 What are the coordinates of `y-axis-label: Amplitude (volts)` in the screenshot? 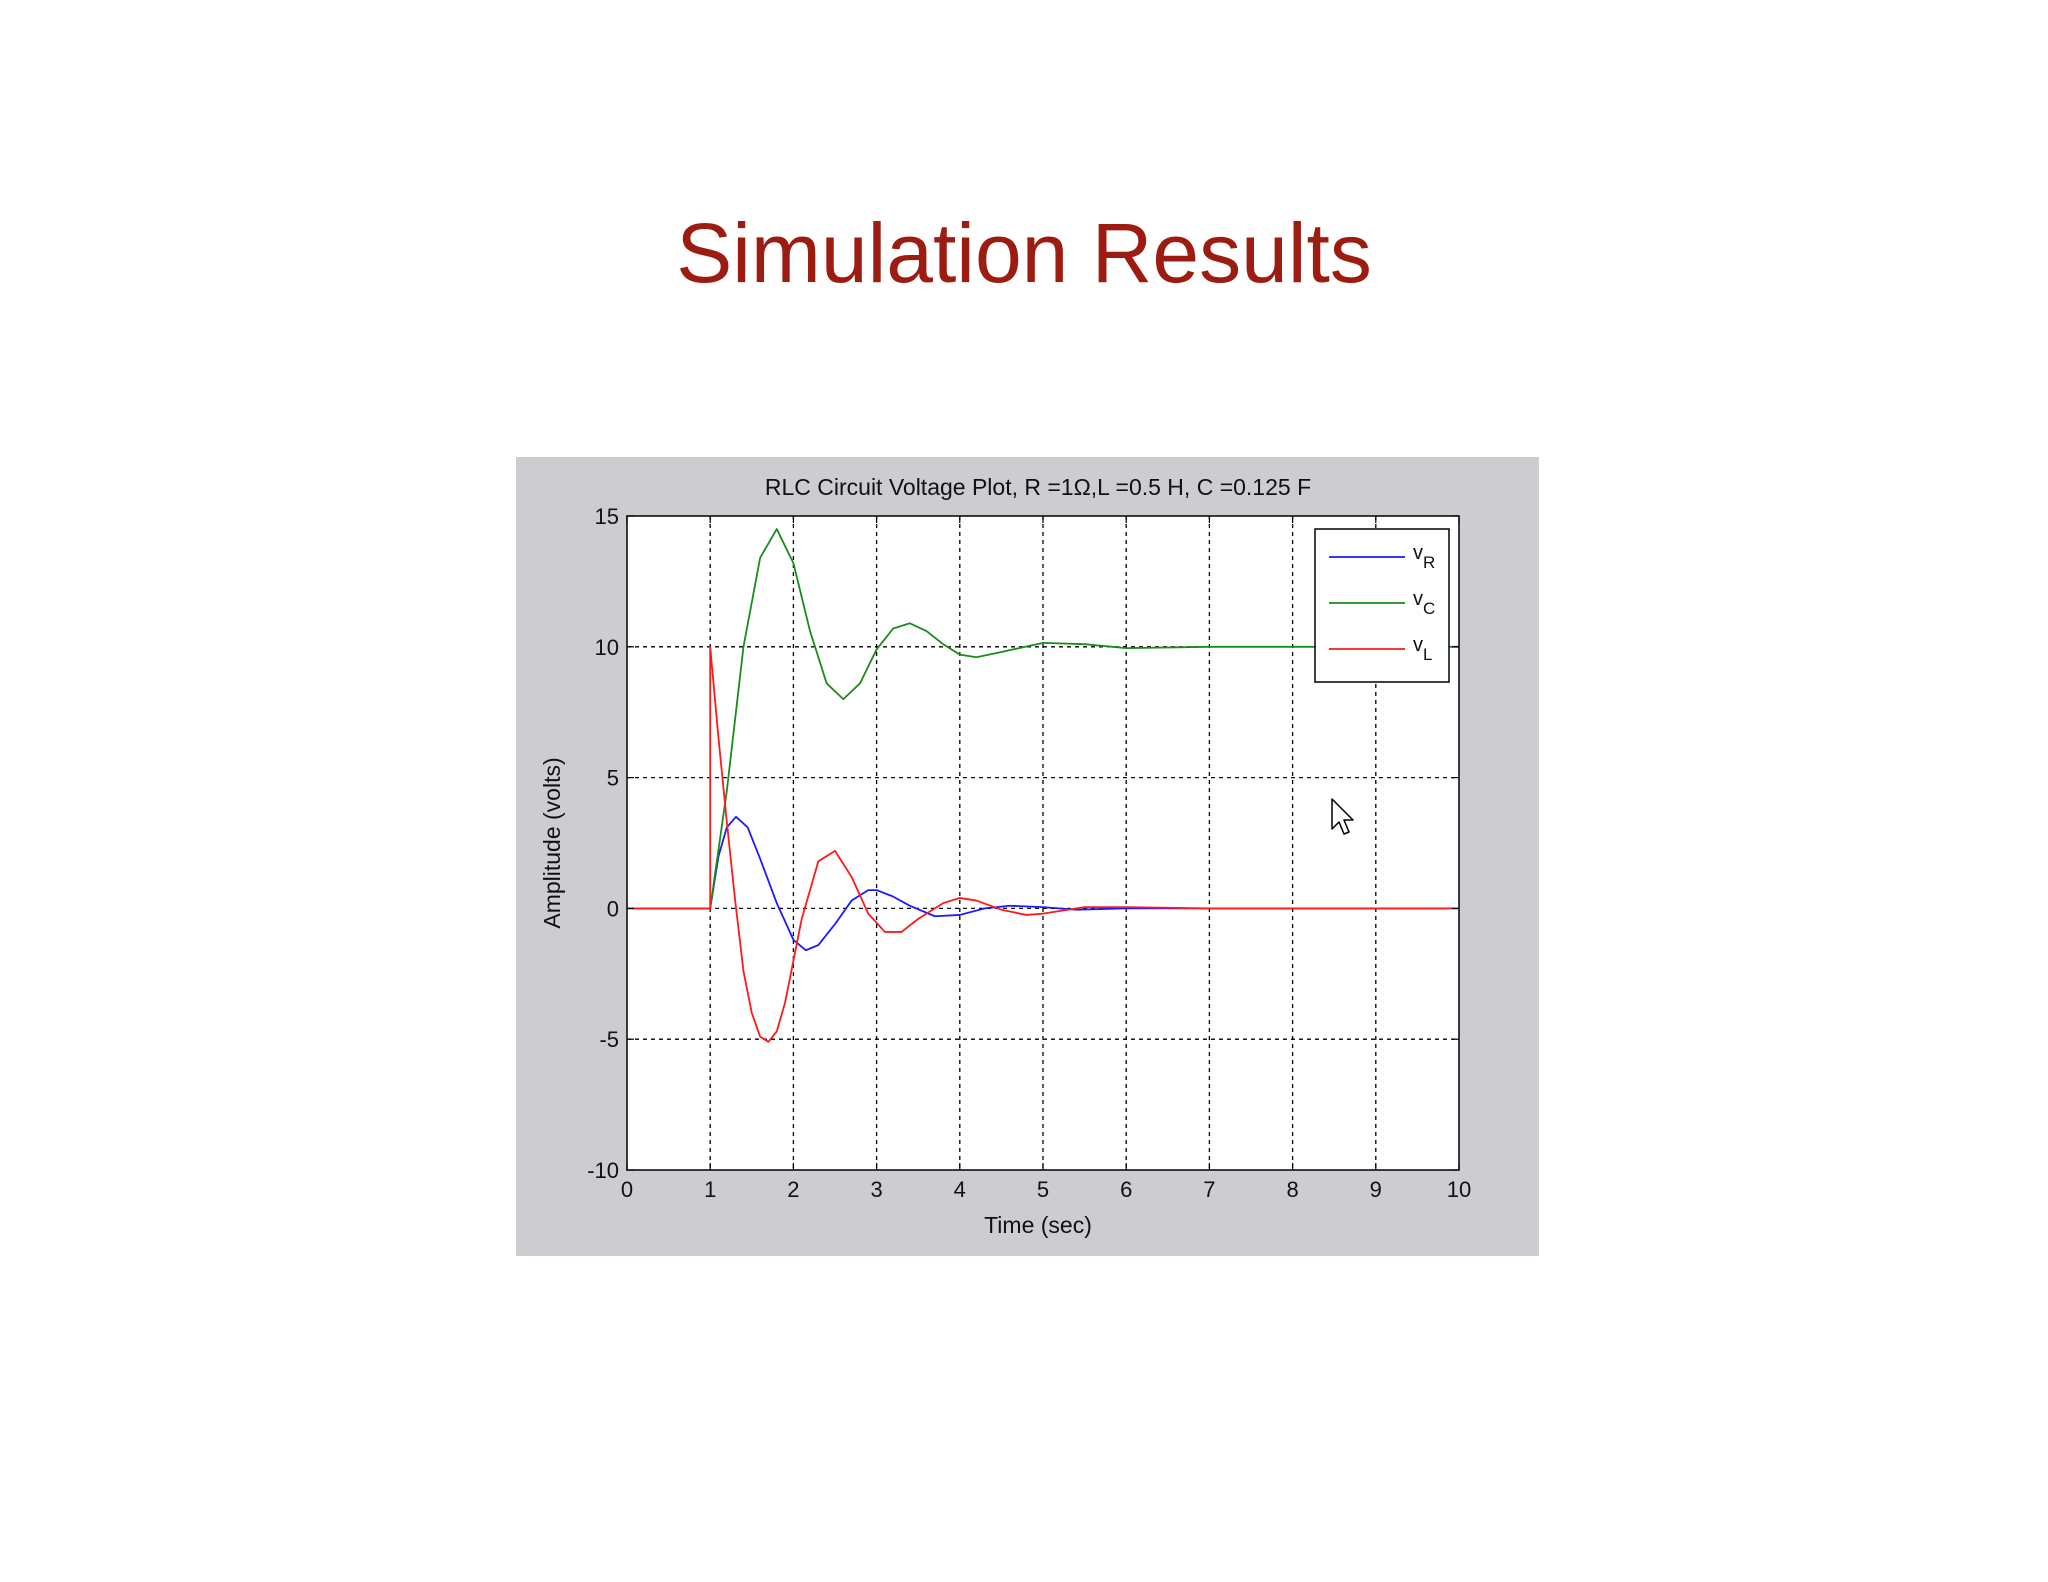 It's located at (552, 842).